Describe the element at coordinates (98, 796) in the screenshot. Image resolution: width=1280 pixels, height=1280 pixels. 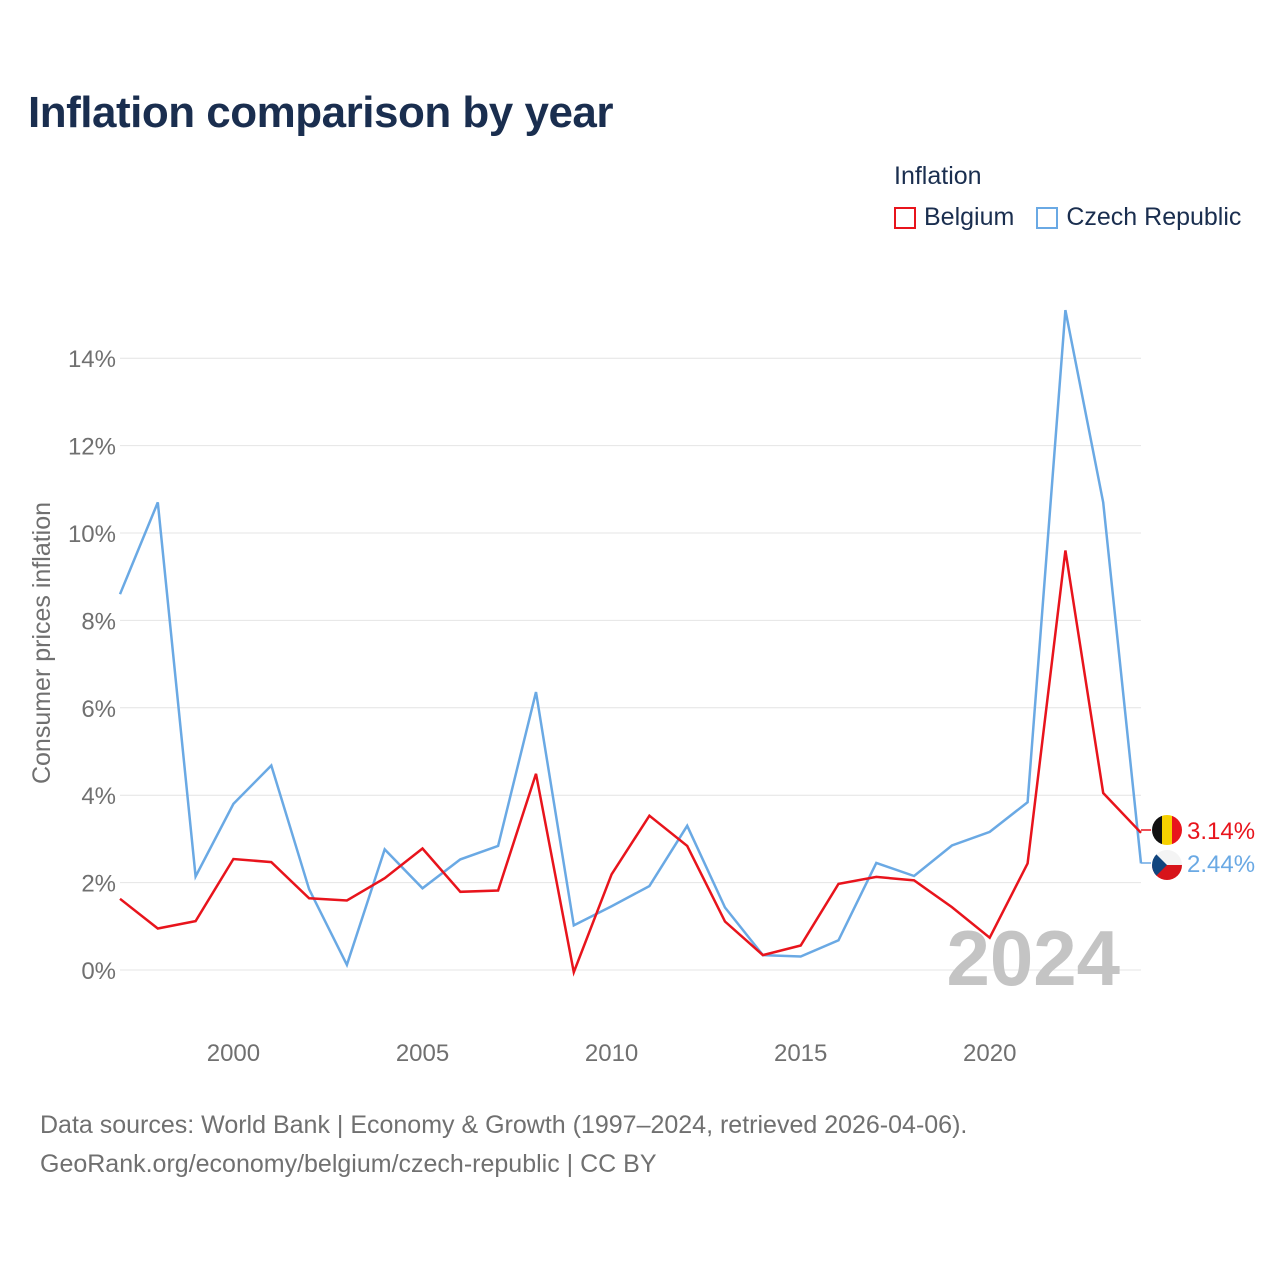
I see `y-tick-label: 4%` at that location.